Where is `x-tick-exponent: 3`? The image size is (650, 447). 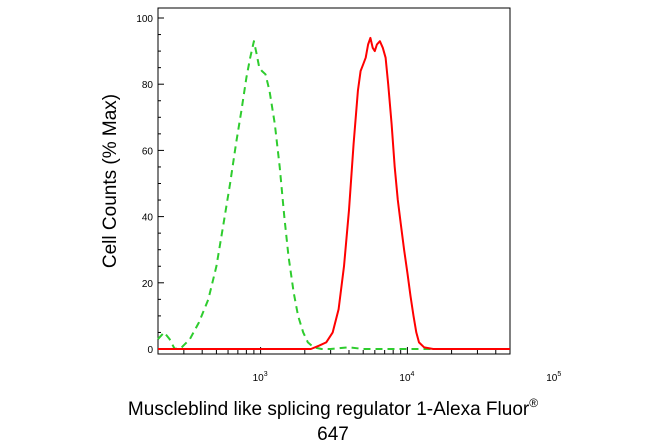
x-tick-exponent: 3 is located at coordinates (266, 374).